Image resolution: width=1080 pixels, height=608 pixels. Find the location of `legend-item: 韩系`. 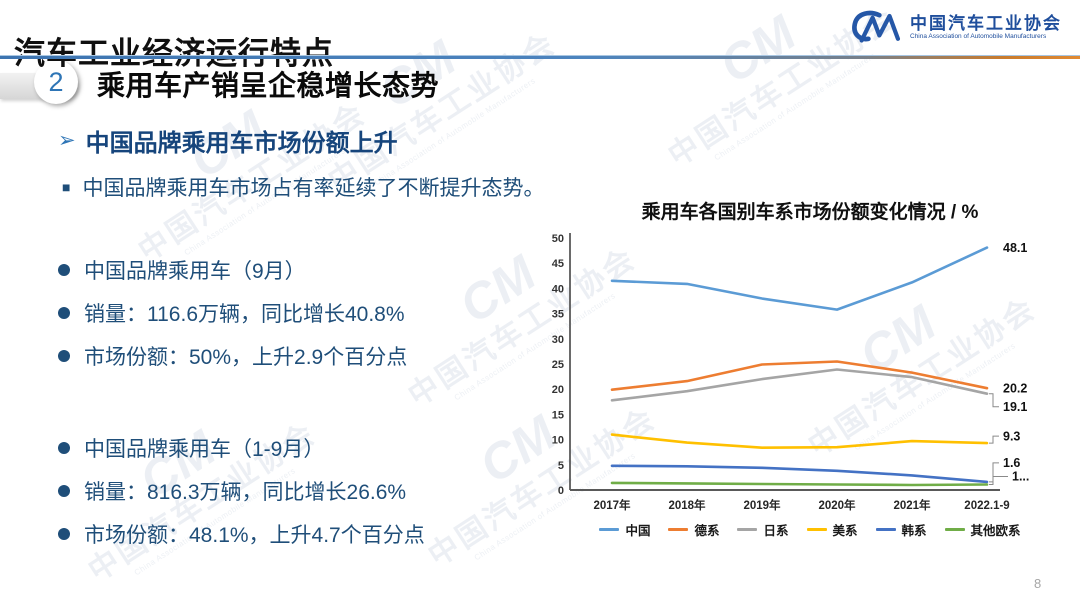

legend-item: 韩系 is located at coordinates (901, 529).